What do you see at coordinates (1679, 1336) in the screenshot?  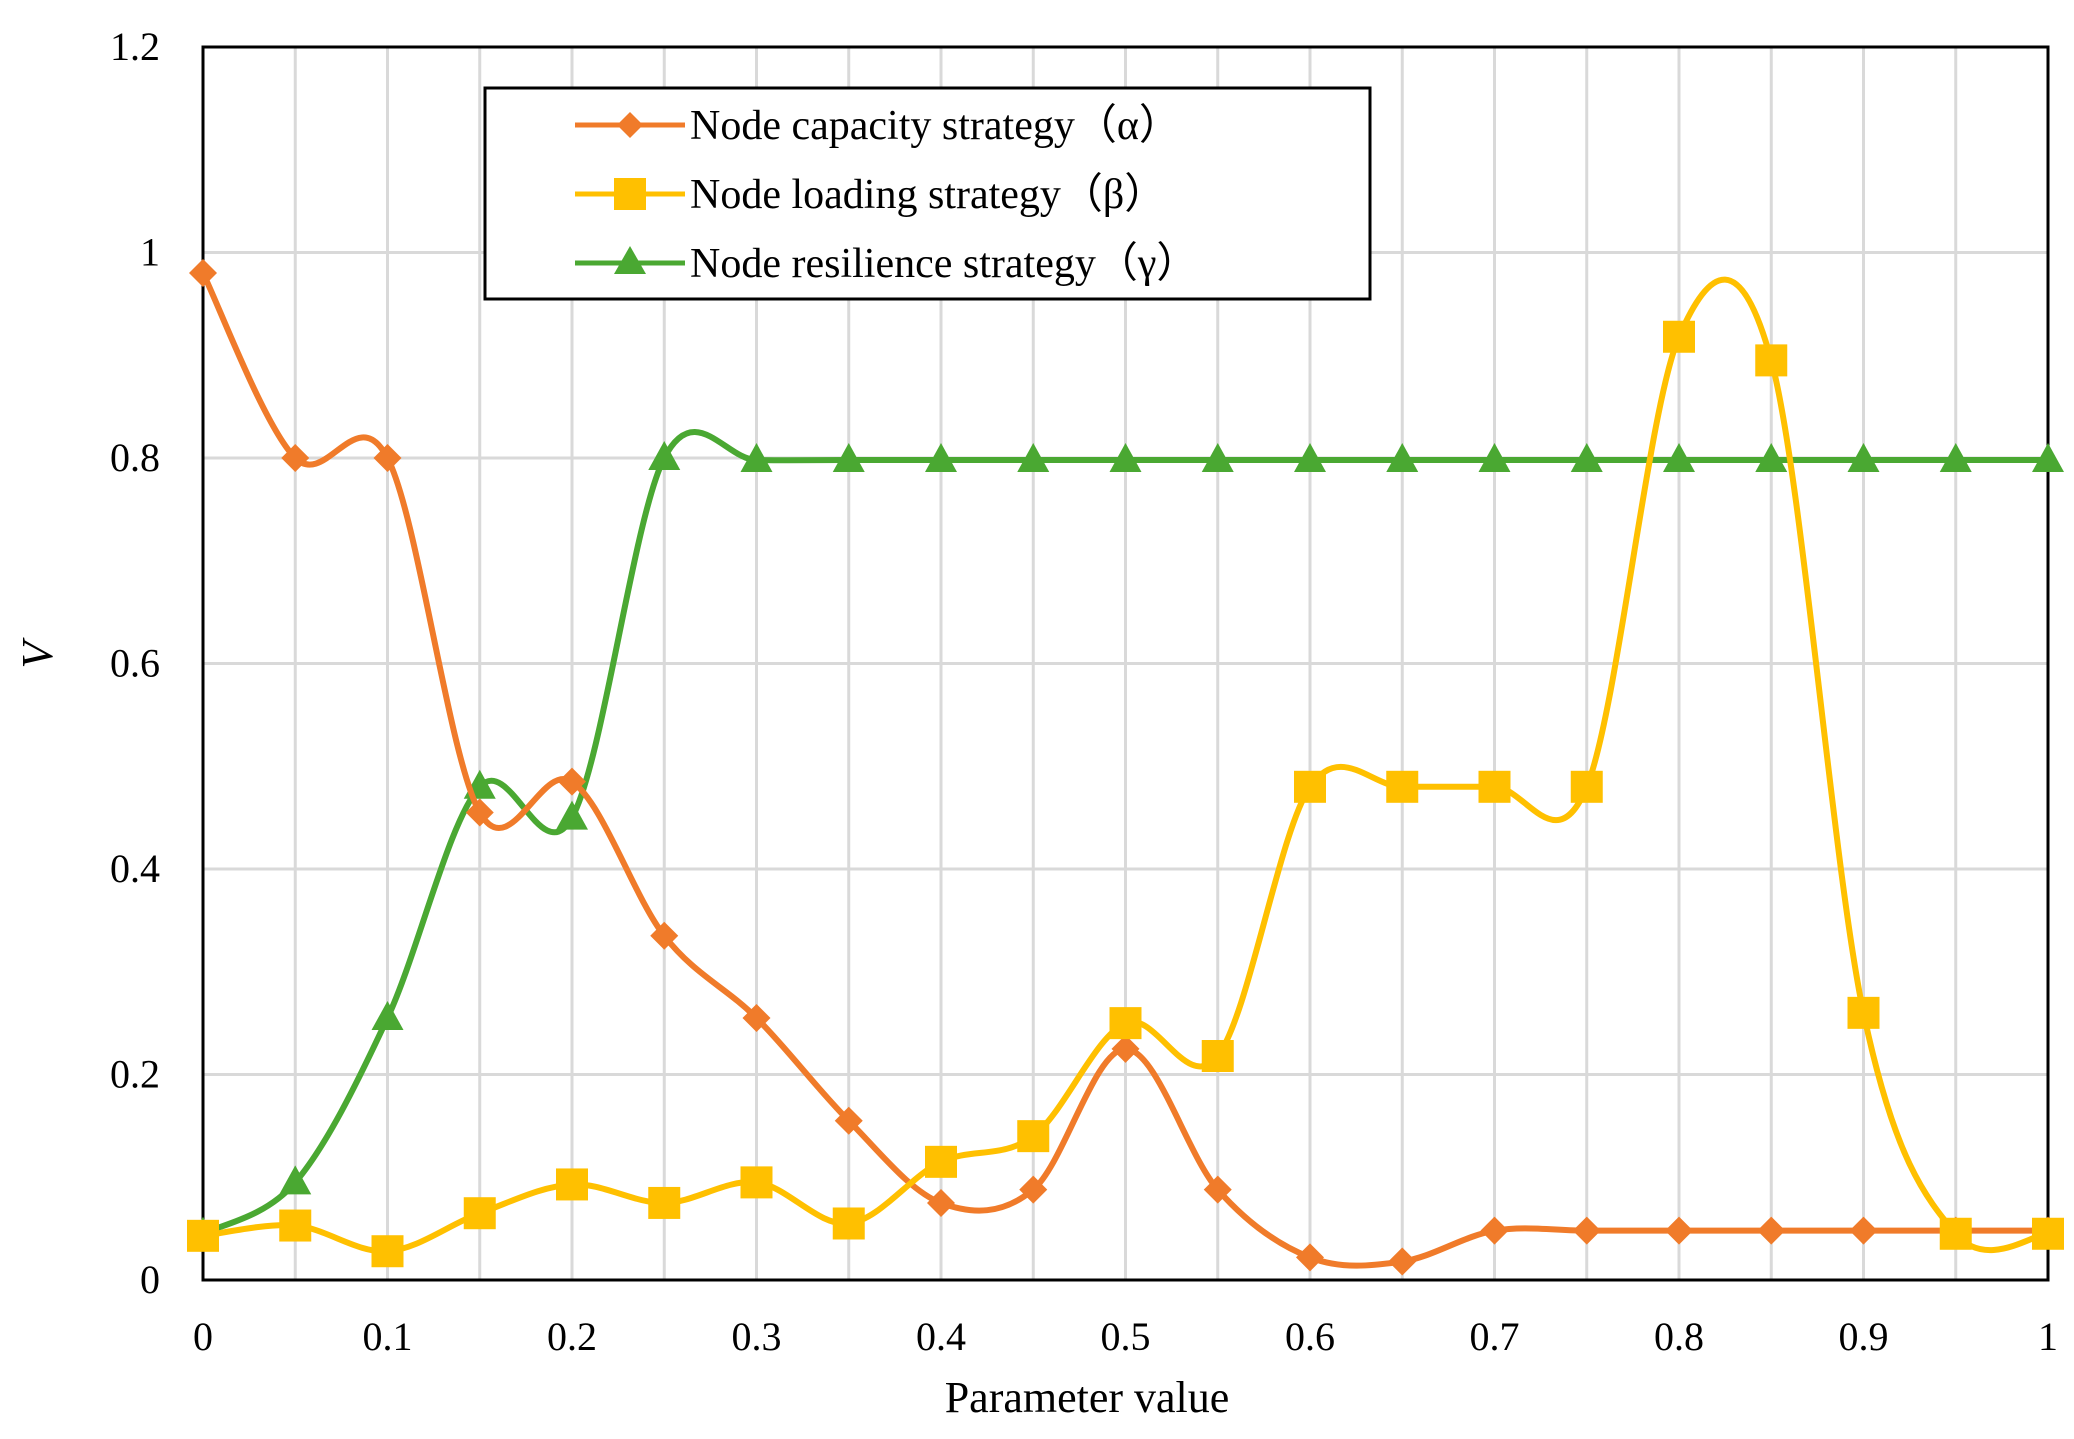 I see `x-tick-label: 0.8` at bounding box center [1679, 1336].